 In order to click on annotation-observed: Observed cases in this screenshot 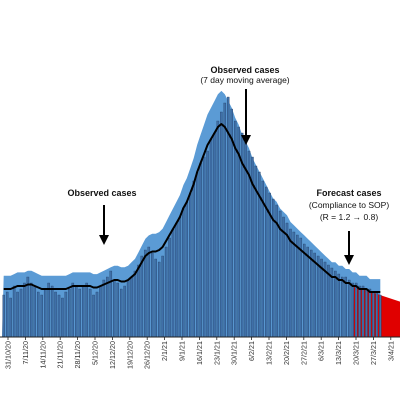, I will do `click(102, 216)`.